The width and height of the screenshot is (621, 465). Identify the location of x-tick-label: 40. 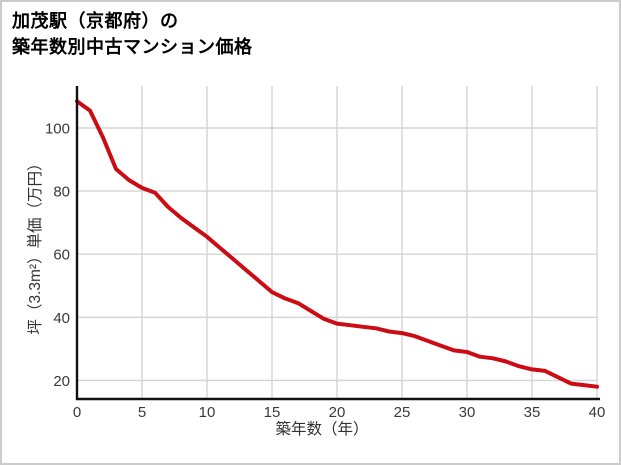
(597, 412).